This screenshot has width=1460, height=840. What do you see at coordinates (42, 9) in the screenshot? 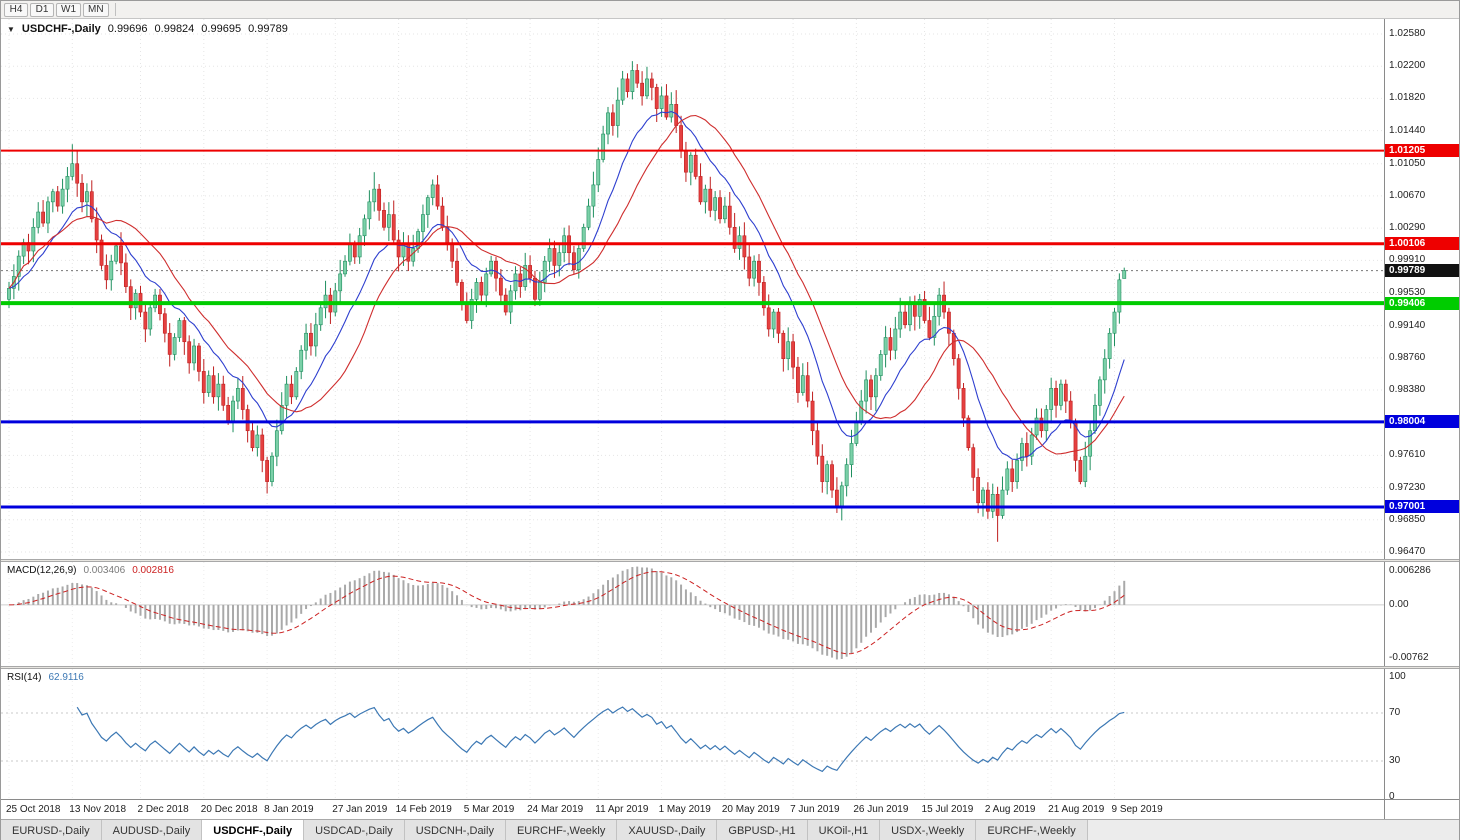
I see `timeframe-button-d1: D1` at bounding box center [42, 9].